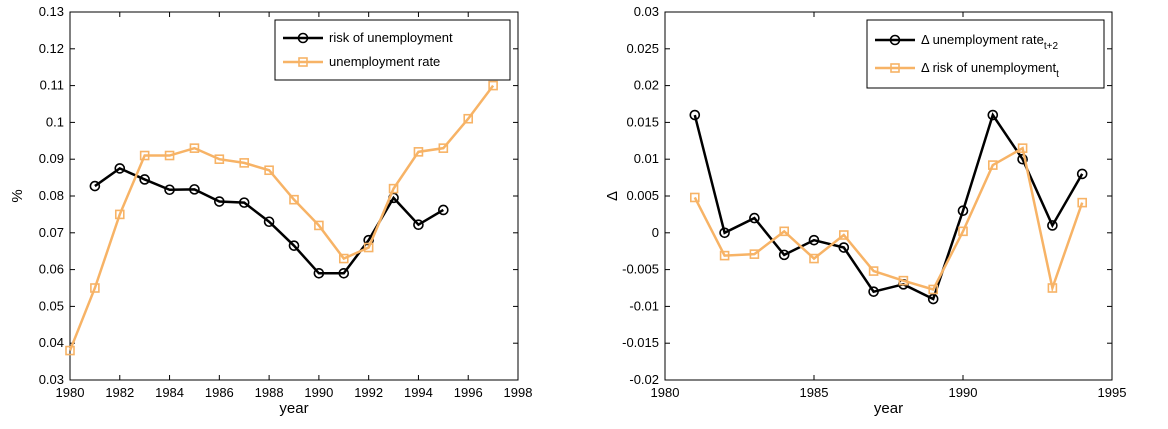 The width and height of the screenshot is (1168, 429). Describe the element at coordinates (1051, 46) in the screenshot. I see `legend-subscript: t+2` at that location.